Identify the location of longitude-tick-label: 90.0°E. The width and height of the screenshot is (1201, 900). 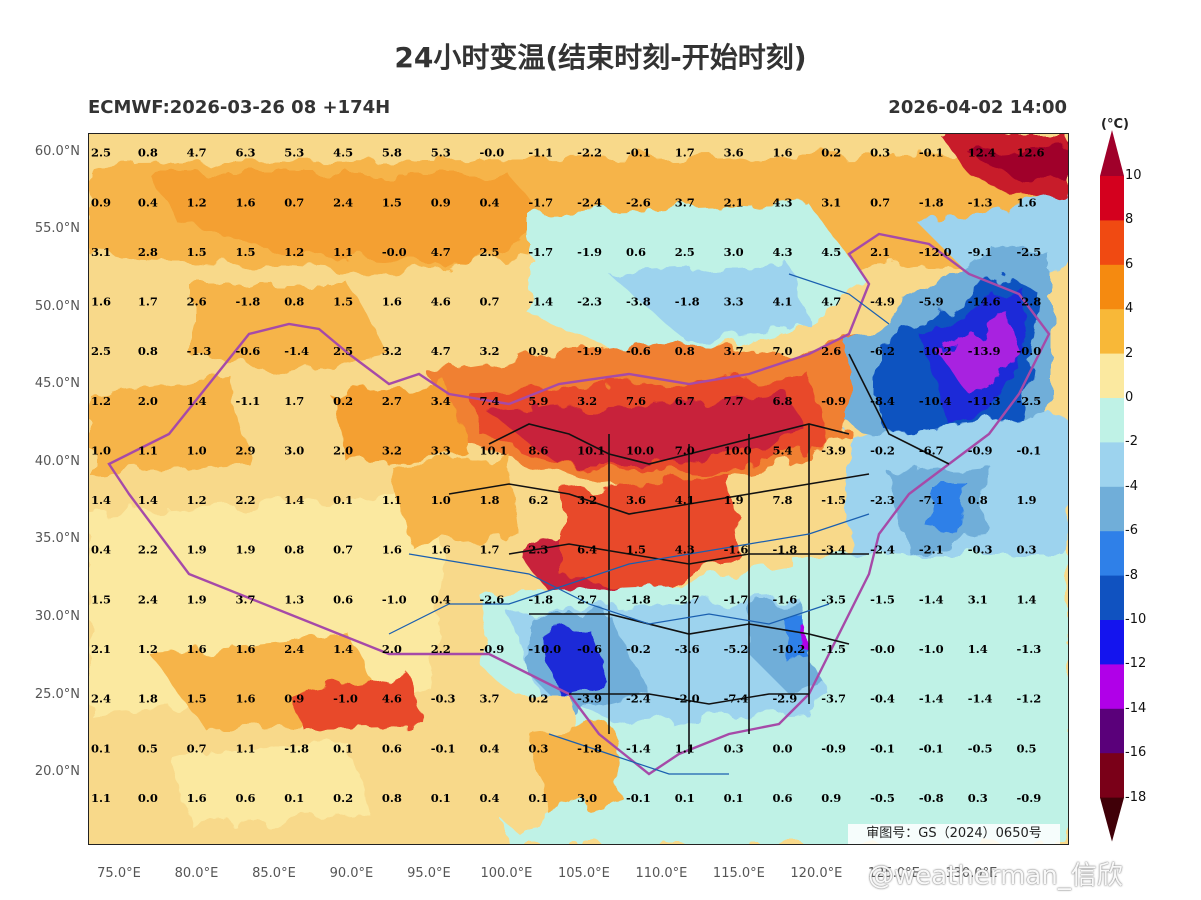
(351, 873).